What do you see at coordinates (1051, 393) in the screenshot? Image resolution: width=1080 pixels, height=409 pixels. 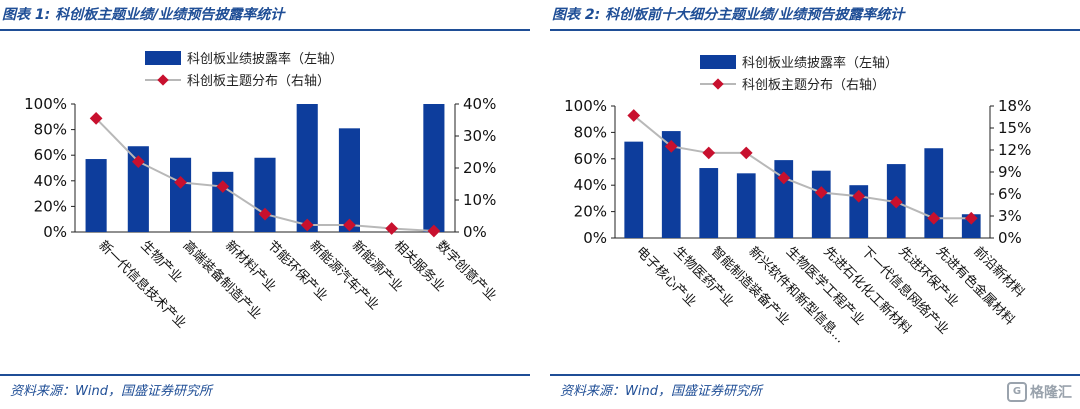 I see `watermark-text: 格隆汇` at bounding box center [1051, 393].